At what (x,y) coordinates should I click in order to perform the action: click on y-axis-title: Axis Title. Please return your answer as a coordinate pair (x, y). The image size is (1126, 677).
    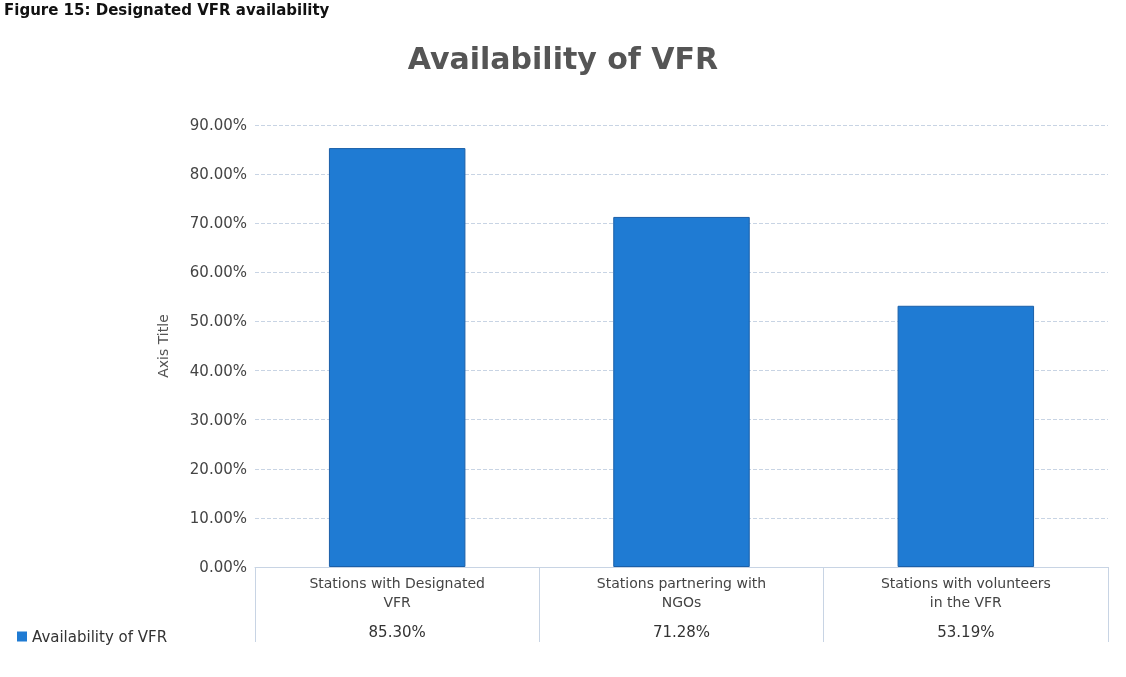
    Looking at the image, I should click on (163, 346).